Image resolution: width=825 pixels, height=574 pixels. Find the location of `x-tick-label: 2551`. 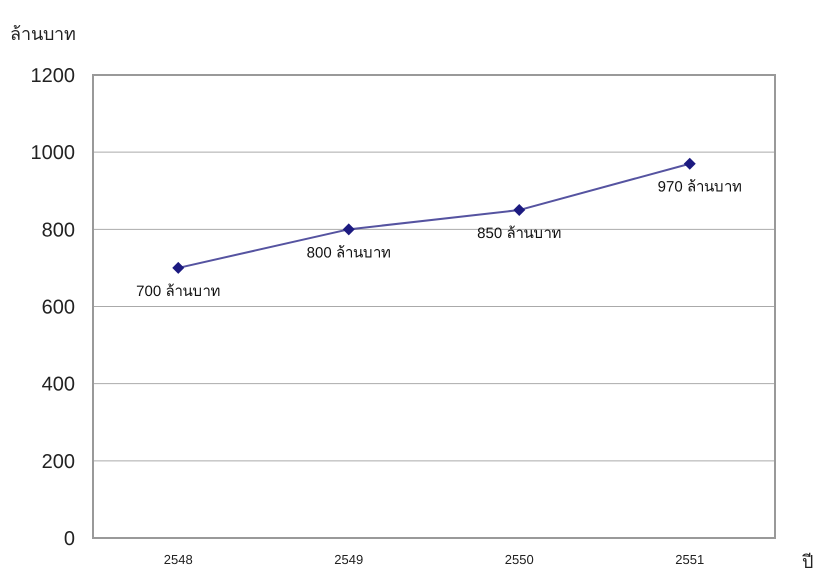

x-tick-label: 2551 is located at coordinates (689, 559).